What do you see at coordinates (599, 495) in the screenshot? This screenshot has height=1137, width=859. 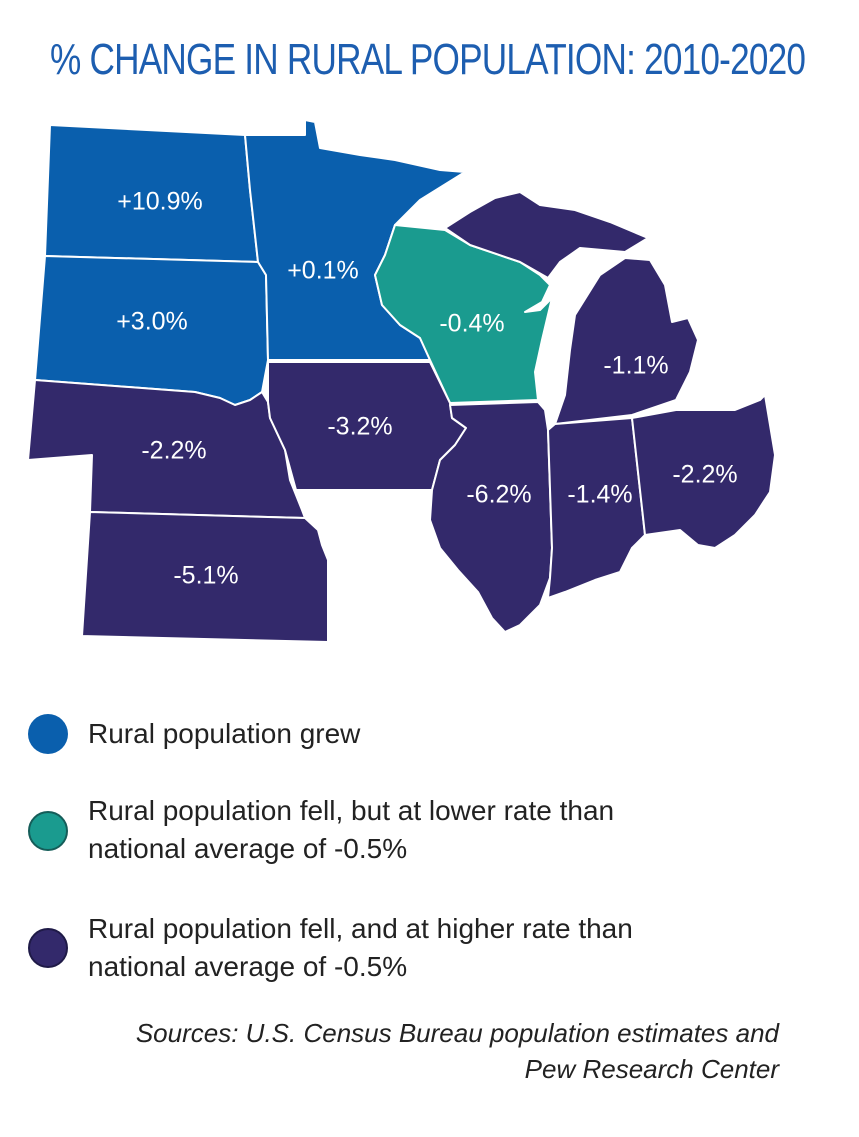 I see `label-indiana: -1.4%` at bounding box center [599, 495].